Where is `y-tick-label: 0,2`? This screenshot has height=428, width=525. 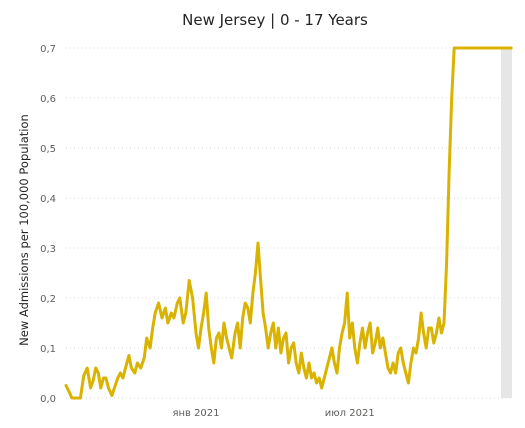 y-tick-label: 0,2 is located at coordinates (48, 299).